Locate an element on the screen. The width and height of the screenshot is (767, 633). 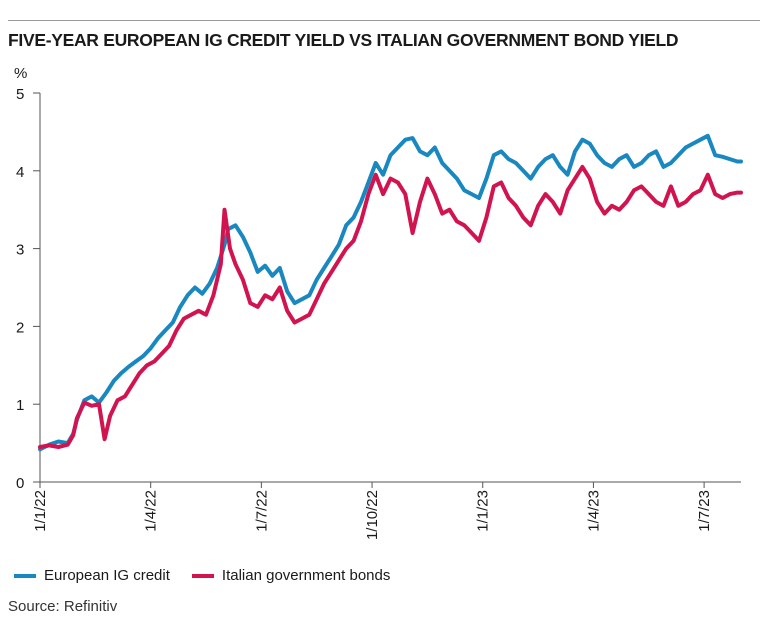
top-rule is located at coordinates (384, 20).